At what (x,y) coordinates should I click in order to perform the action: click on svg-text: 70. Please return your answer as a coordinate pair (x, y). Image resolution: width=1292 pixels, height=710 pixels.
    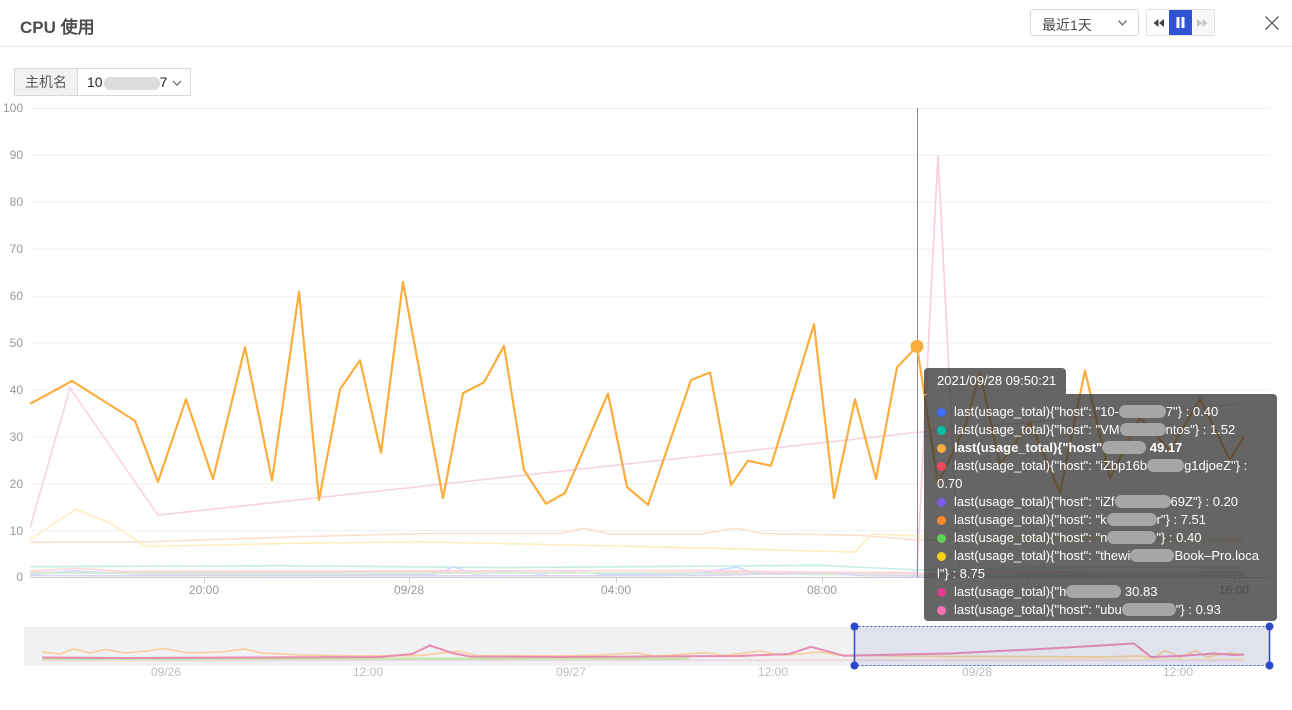
    Looking at the image, I should click on (17, 249).